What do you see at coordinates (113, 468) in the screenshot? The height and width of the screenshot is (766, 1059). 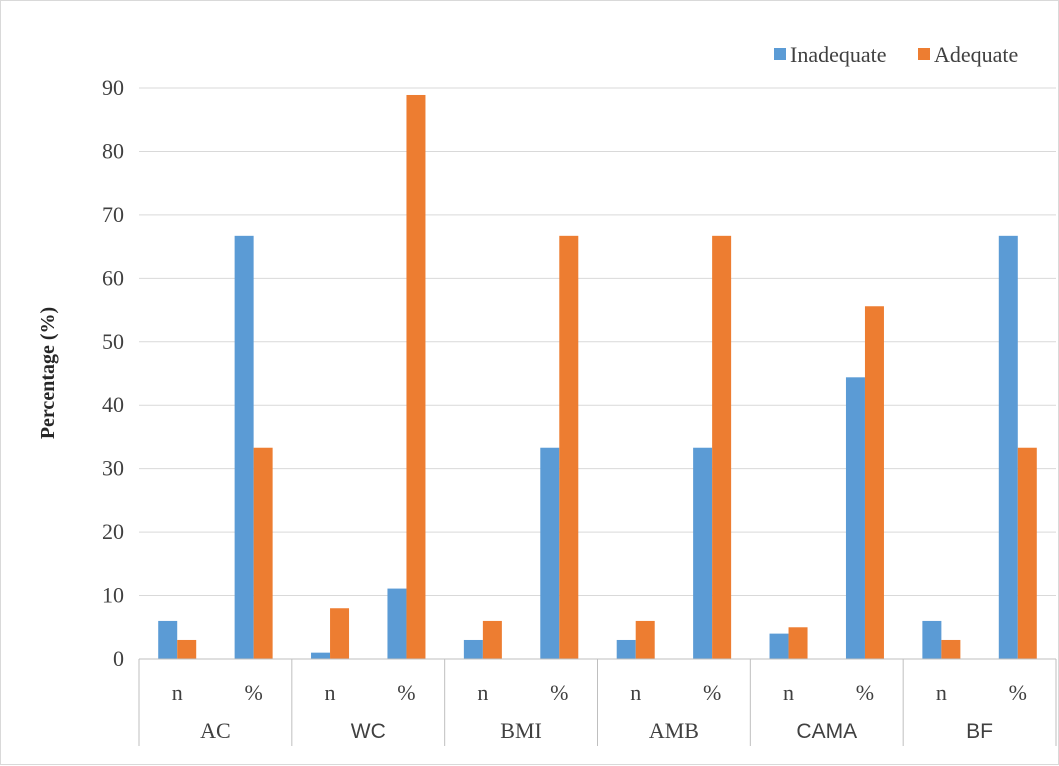 I see `y-tick-label: 30` at bounding box center [113, 468].